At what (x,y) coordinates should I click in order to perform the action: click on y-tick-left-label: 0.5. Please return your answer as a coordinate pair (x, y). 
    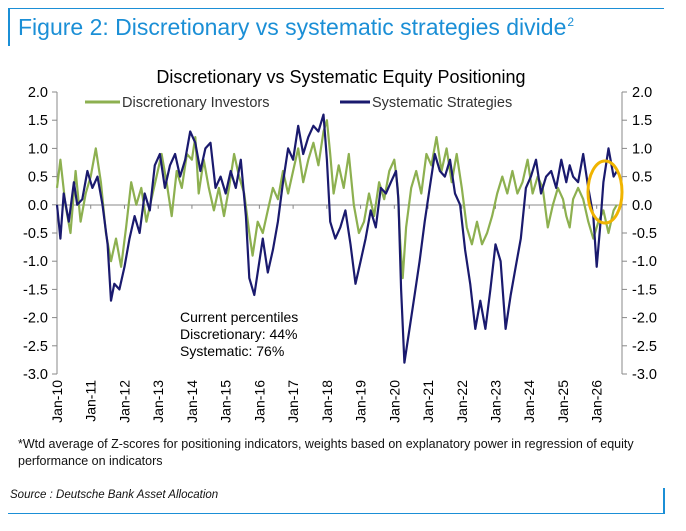
    Looking at the image, I should click on (38, 178).